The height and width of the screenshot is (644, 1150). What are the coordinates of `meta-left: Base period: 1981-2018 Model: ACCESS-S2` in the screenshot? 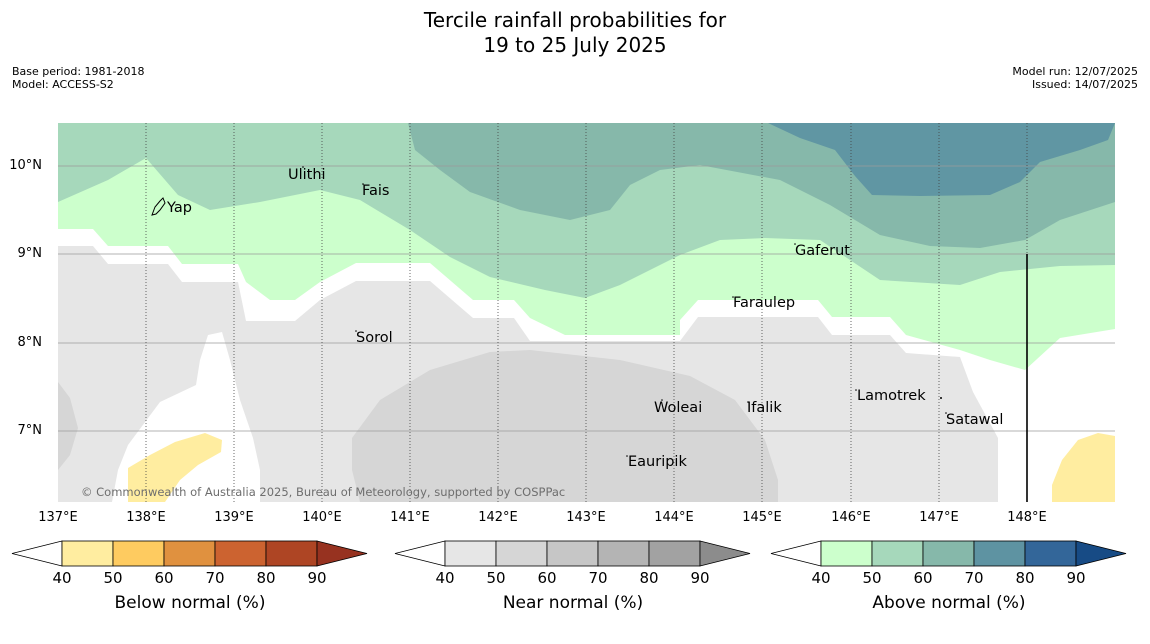 It's located at (78, 78).